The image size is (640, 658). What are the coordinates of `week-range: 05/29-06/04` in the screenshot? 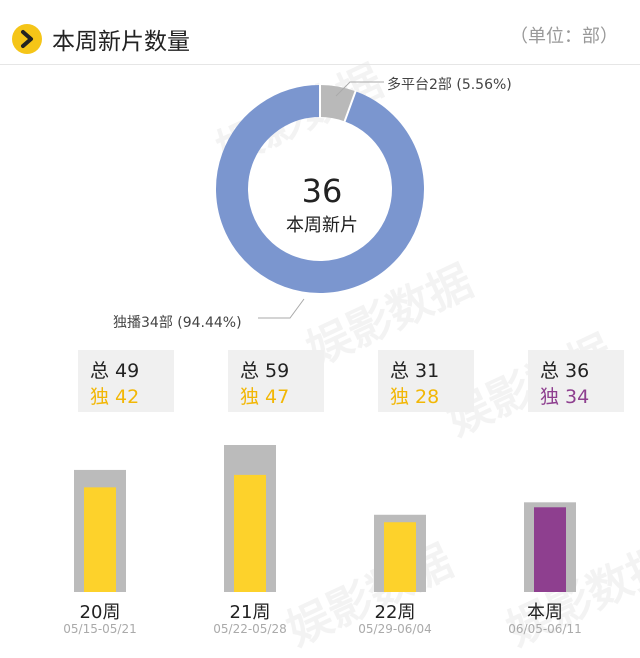 It's located at (395, 629).